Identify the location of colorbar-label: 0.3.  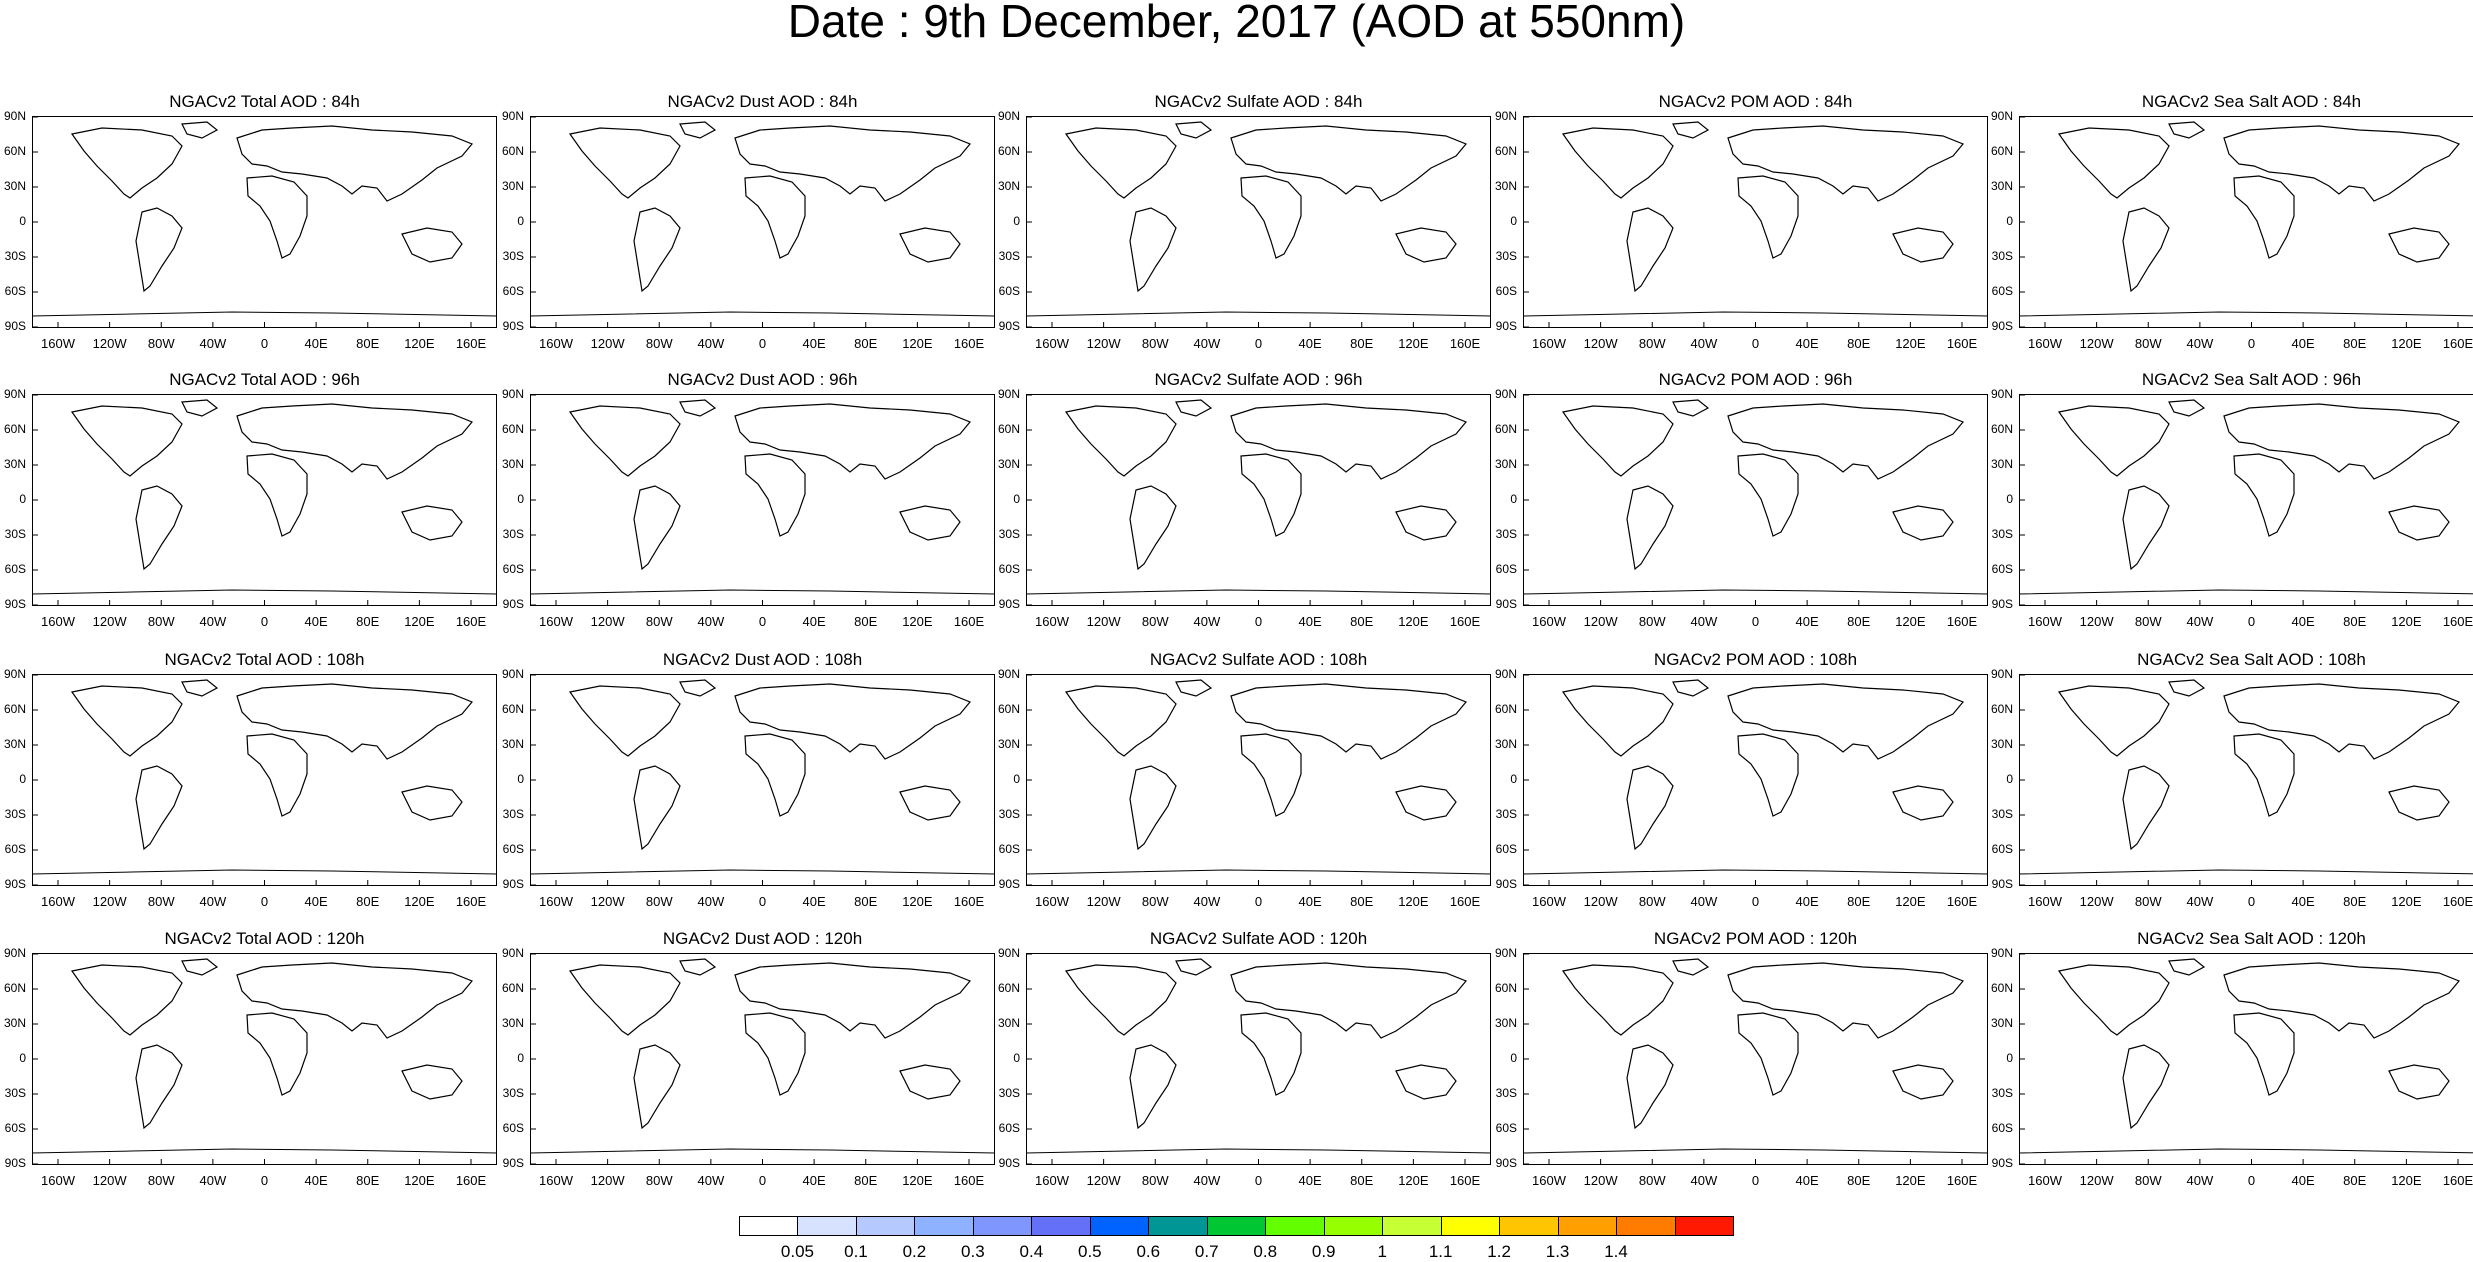
(973, 1252).